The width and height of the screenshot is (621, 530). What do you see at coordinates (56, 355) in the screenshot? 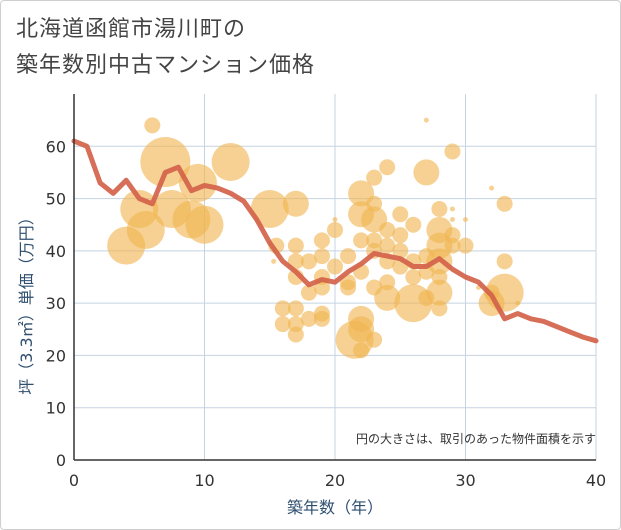
I see `y-tick-label: 20` at bounding box center [56, 355].